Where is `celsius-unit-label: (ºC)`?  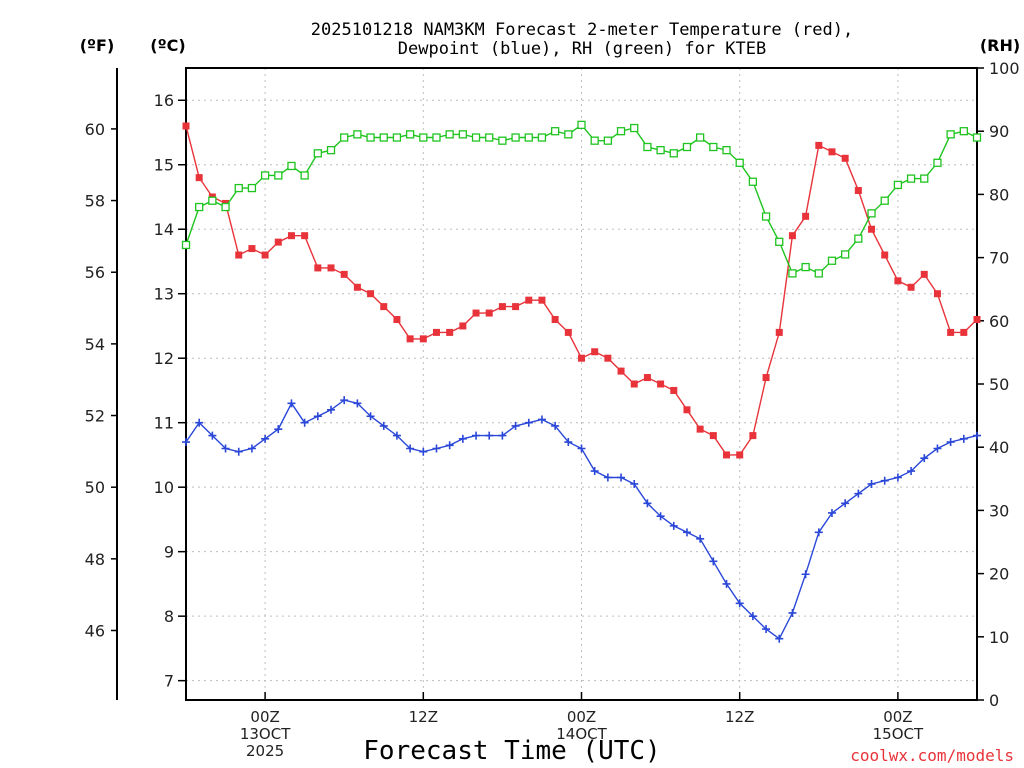
celsius-unit-label: (ºC) is located at coordinates (167, 45).